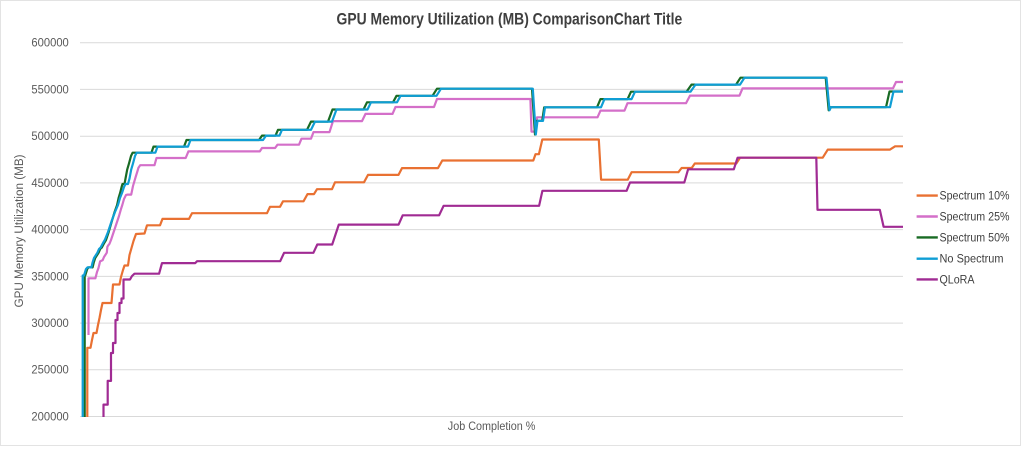 This screenshot has height=453, width=1024. What do you see at coordinates (975, 238) in the screenshot?
I see `svg-text: Spectrum 50%` at bounding box center [975, 238].